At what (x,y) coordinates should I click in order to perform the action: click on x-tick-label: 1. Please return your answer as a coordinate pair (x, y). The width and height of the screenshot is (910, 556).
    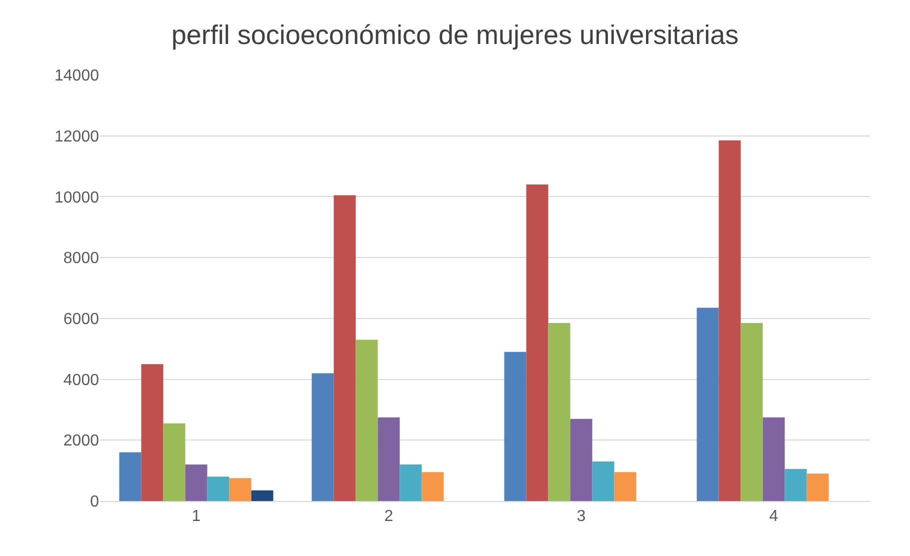
    Looking at the image, I should click on (196, 517).